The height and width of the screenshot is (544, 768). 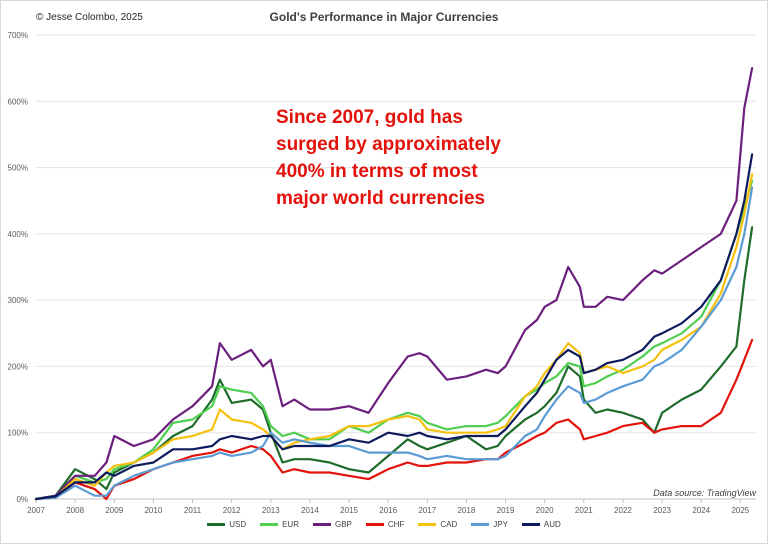 I want to click on legend-item-usd: USD, so click(x=226, y=524).